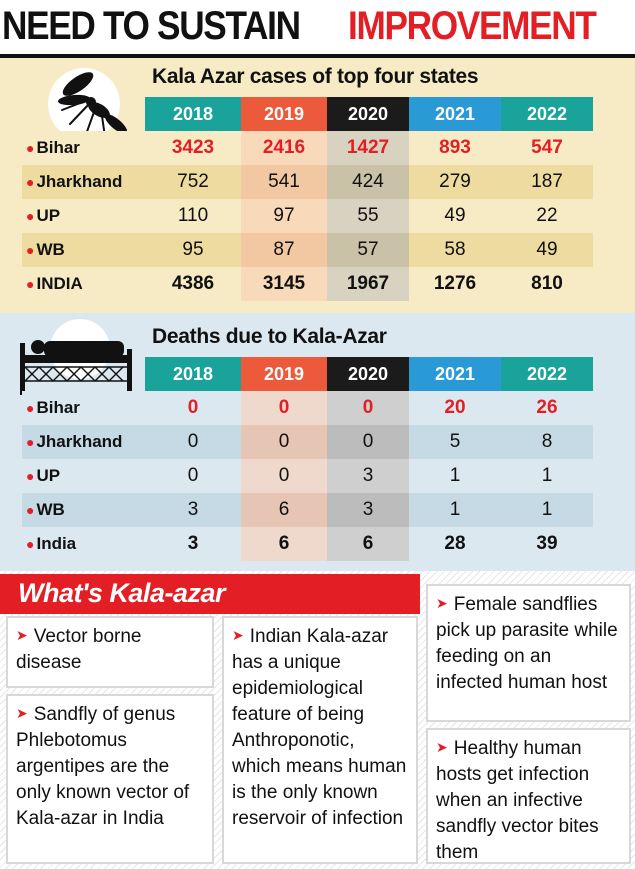  Describe the element at coordinates (284, 250) in the screenshot. I see `table-cell: 87` at that location.